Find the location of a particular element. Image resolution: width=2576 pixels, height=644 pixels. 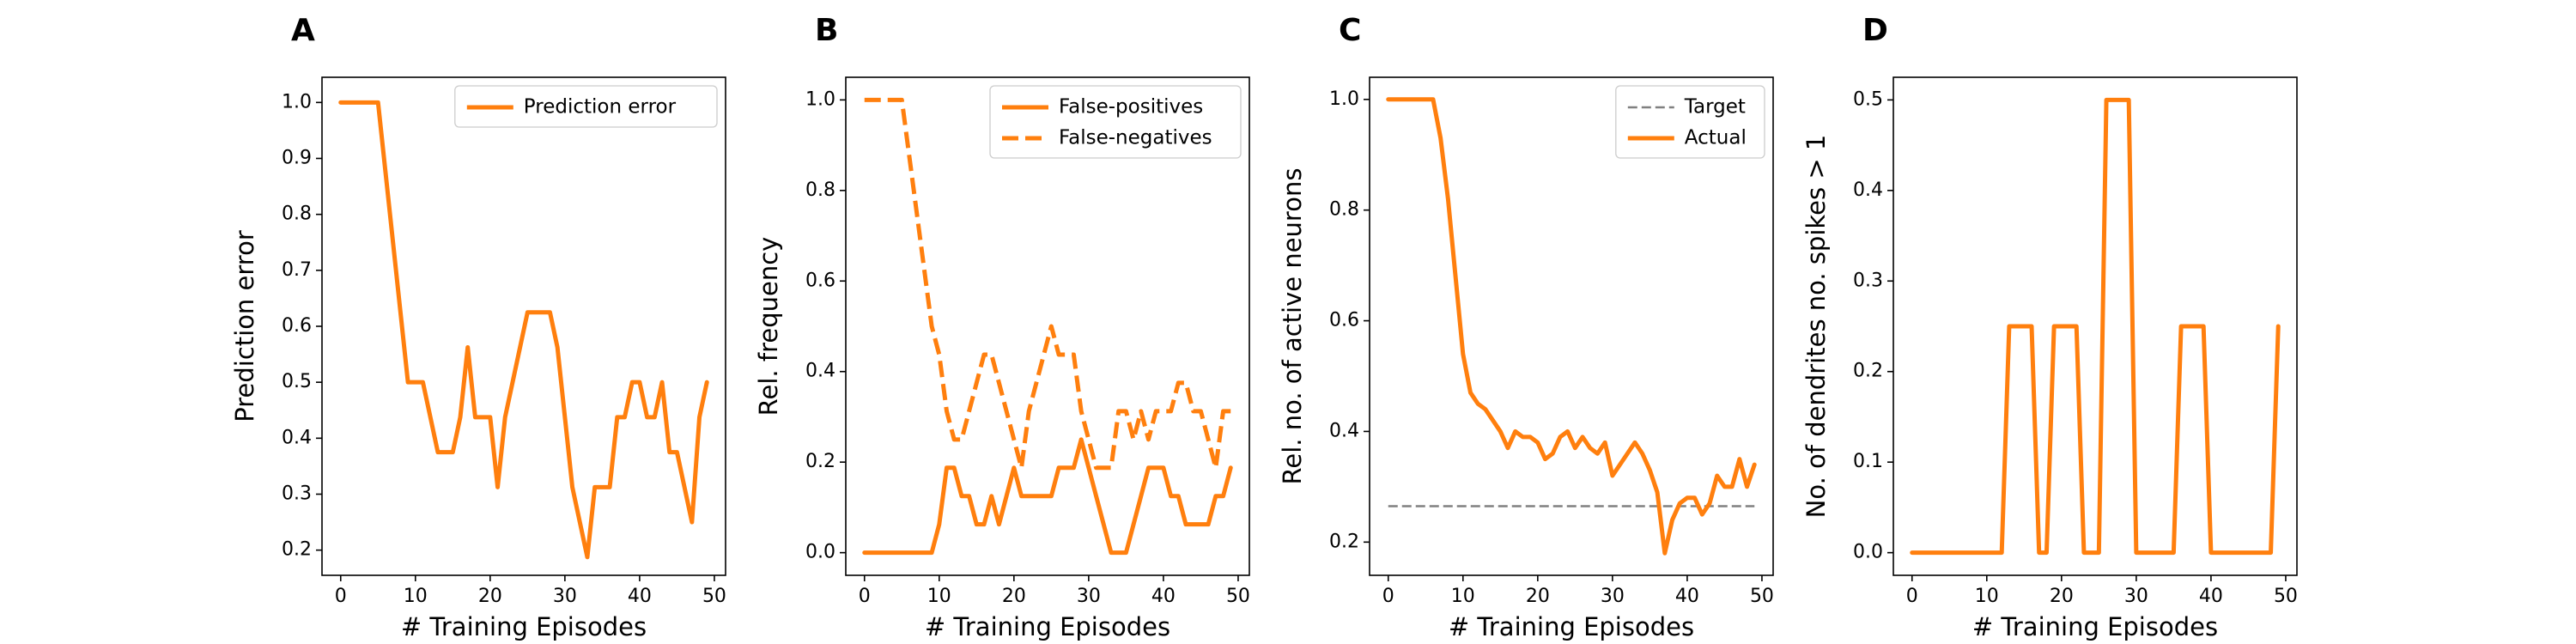

legend: Target Actual is located at coordinates (1690, 122).